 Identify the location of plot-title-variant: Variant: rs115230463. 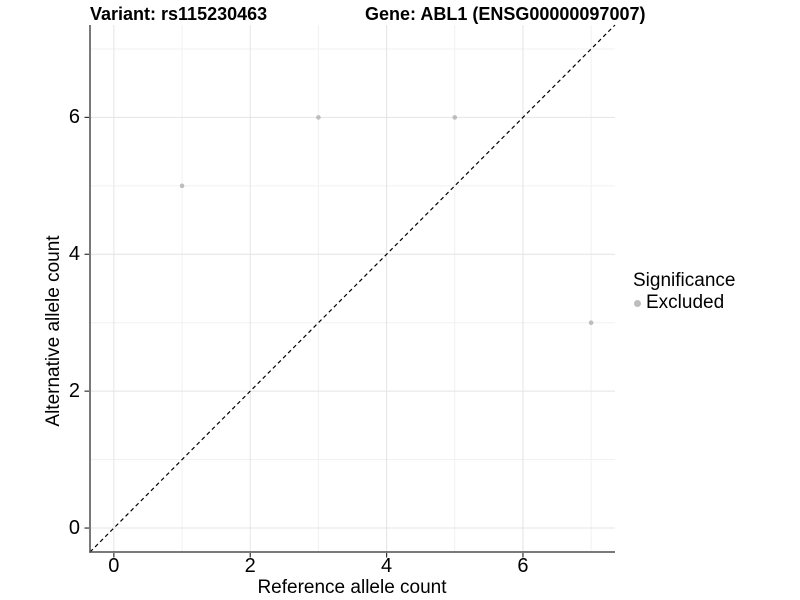
(179, 14).